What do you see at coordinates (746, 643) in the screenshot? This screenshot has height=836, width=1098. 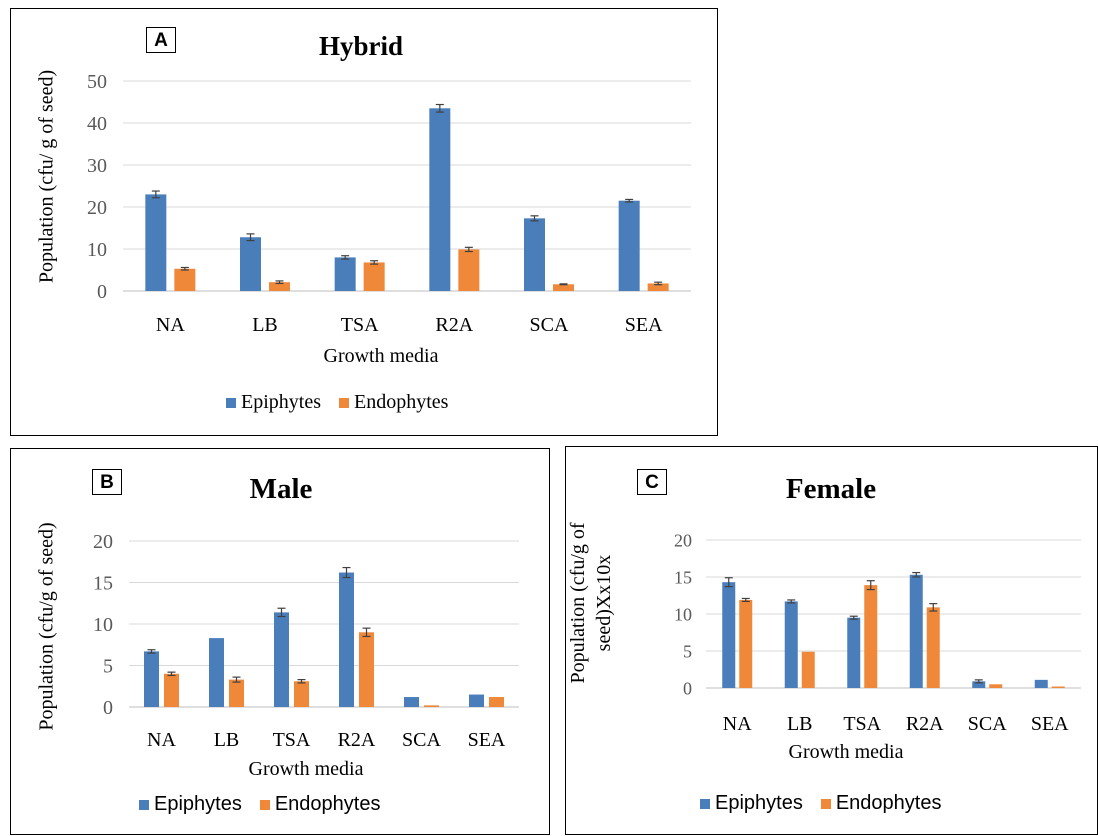 I see `bar-female-endophytes-na` at bounding box center [746, 643].